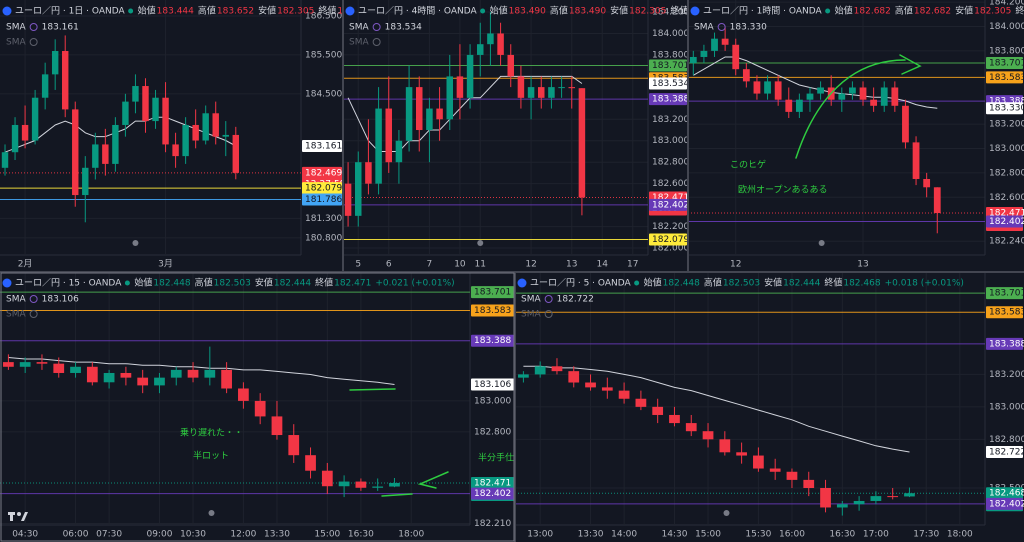  I want to click on chart-title: ユーロ／円 · 5 · OANDA, so click(580, 283).